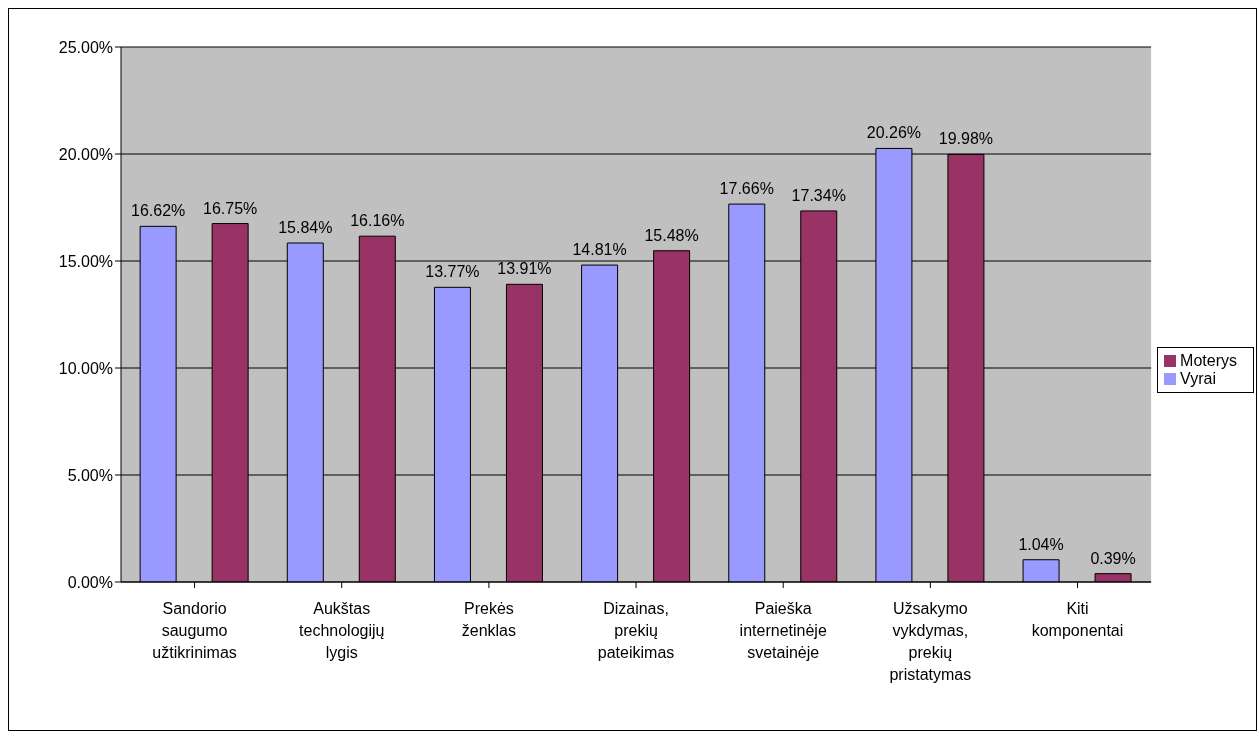  I want to click on y-tick-label: 15.00%, so click(85, 261).